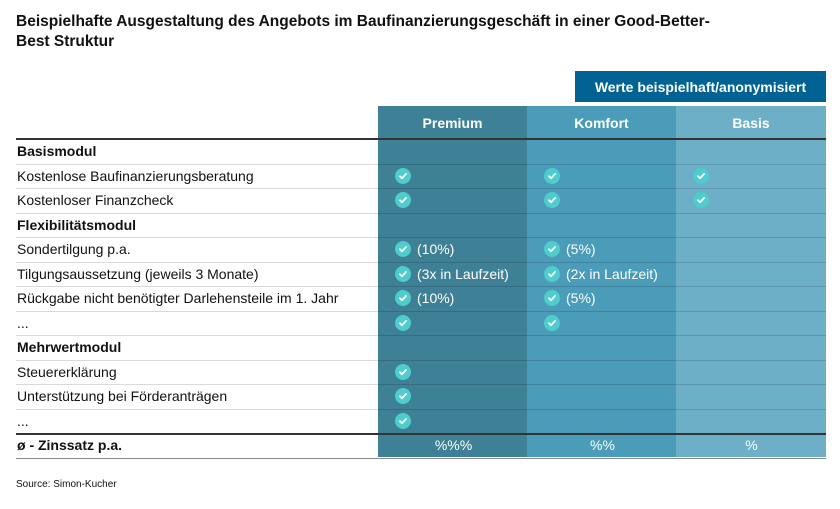 The image size is (840, 509). I want to click on source-note: Source: Simon-Kucher, so click(66, 484).